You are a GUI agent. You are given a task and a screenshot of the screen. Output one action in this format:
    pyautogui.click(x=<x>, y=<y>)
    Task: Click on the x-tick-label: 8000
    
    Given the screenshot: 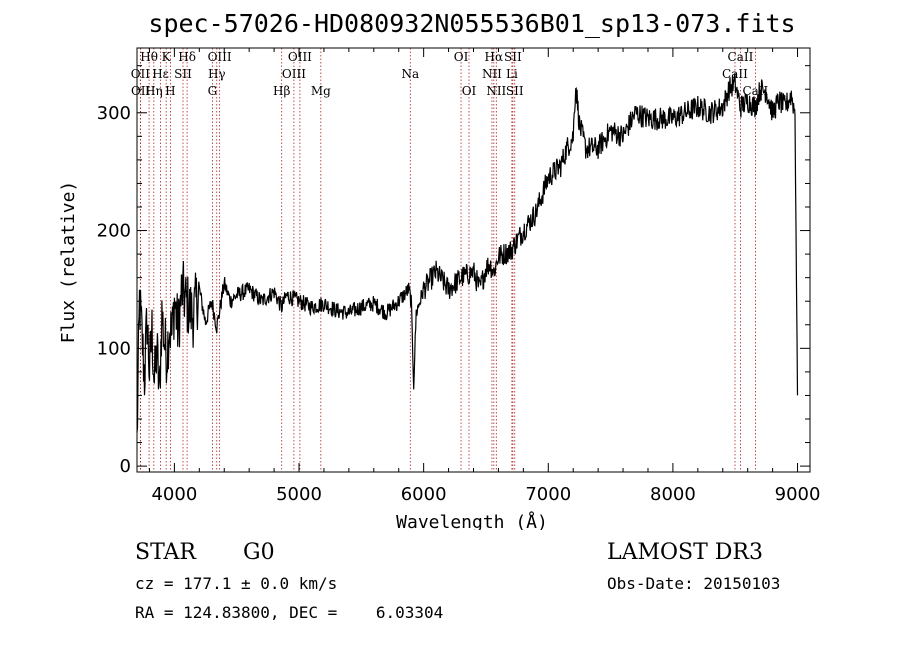 What is the action you would take?
    pyautogui.click(x=673, y=494)
    